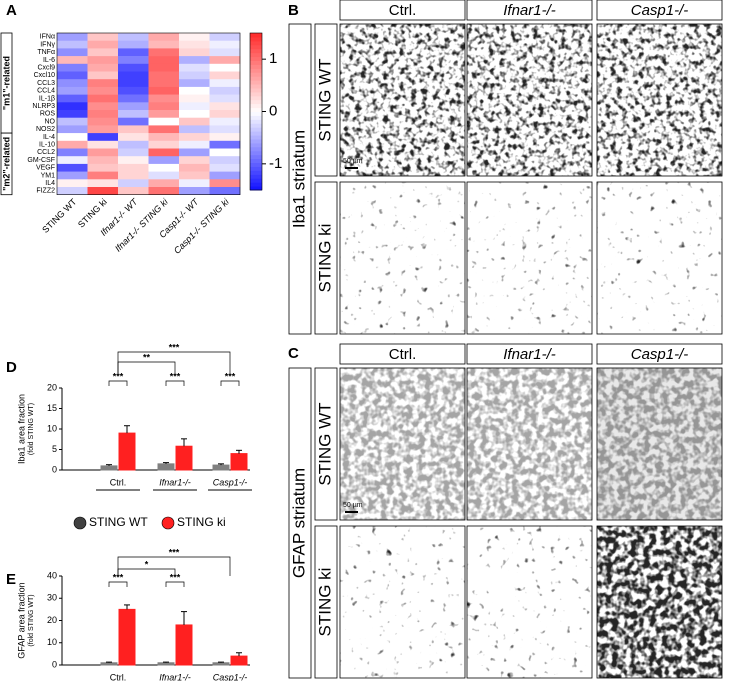  I want to click on y-tick-label: 30, so click(52, 598).